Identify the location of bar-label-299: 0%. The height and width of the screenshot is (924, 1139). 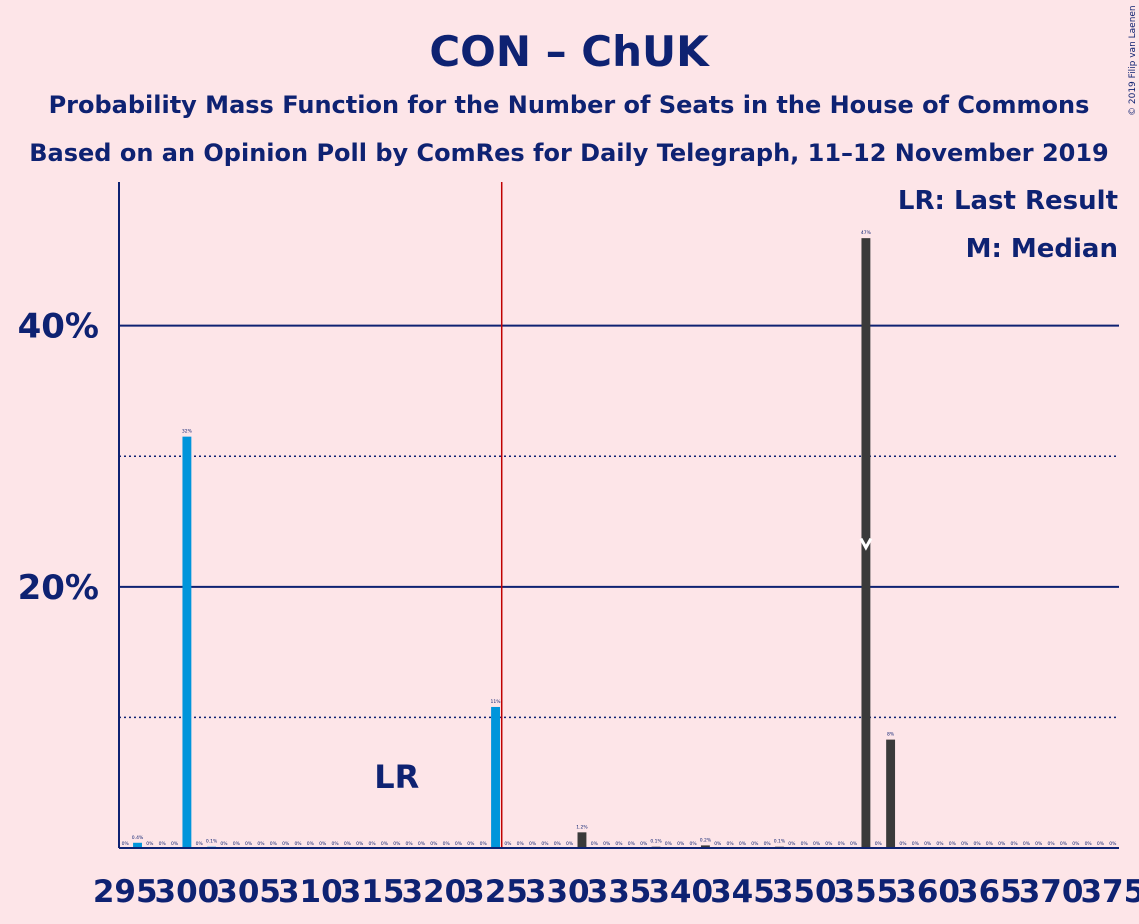
(175, 844).